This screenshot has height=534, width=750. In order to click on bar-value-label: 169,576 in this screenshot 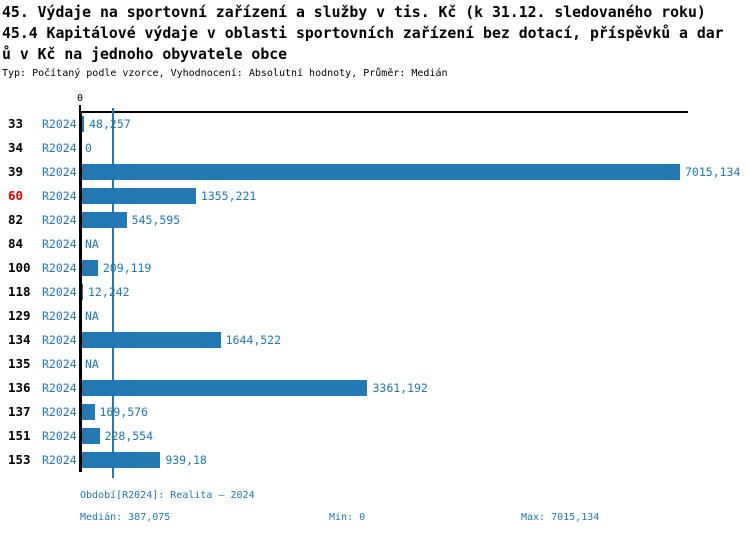, I will do `click(123, 412)`.